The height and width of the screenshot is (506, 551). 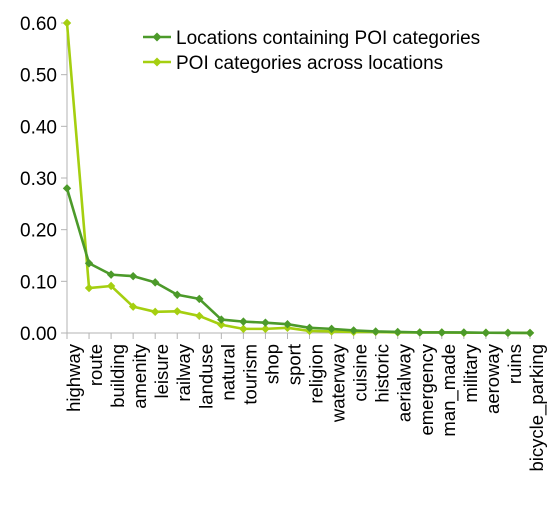 I want to click on x-tick-label: shop, so click(x=271, y=364).